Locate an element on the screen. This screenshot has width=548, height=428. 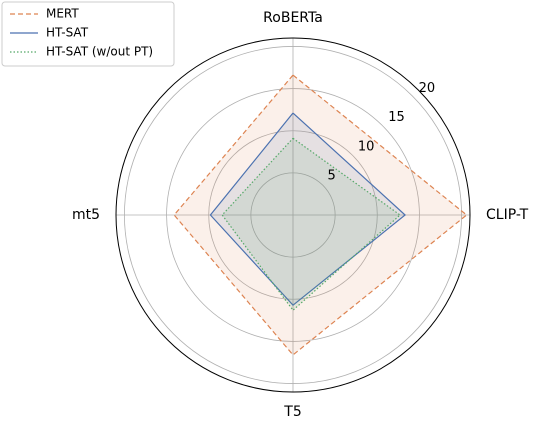
legend-box is located at coordinates (88, 34).